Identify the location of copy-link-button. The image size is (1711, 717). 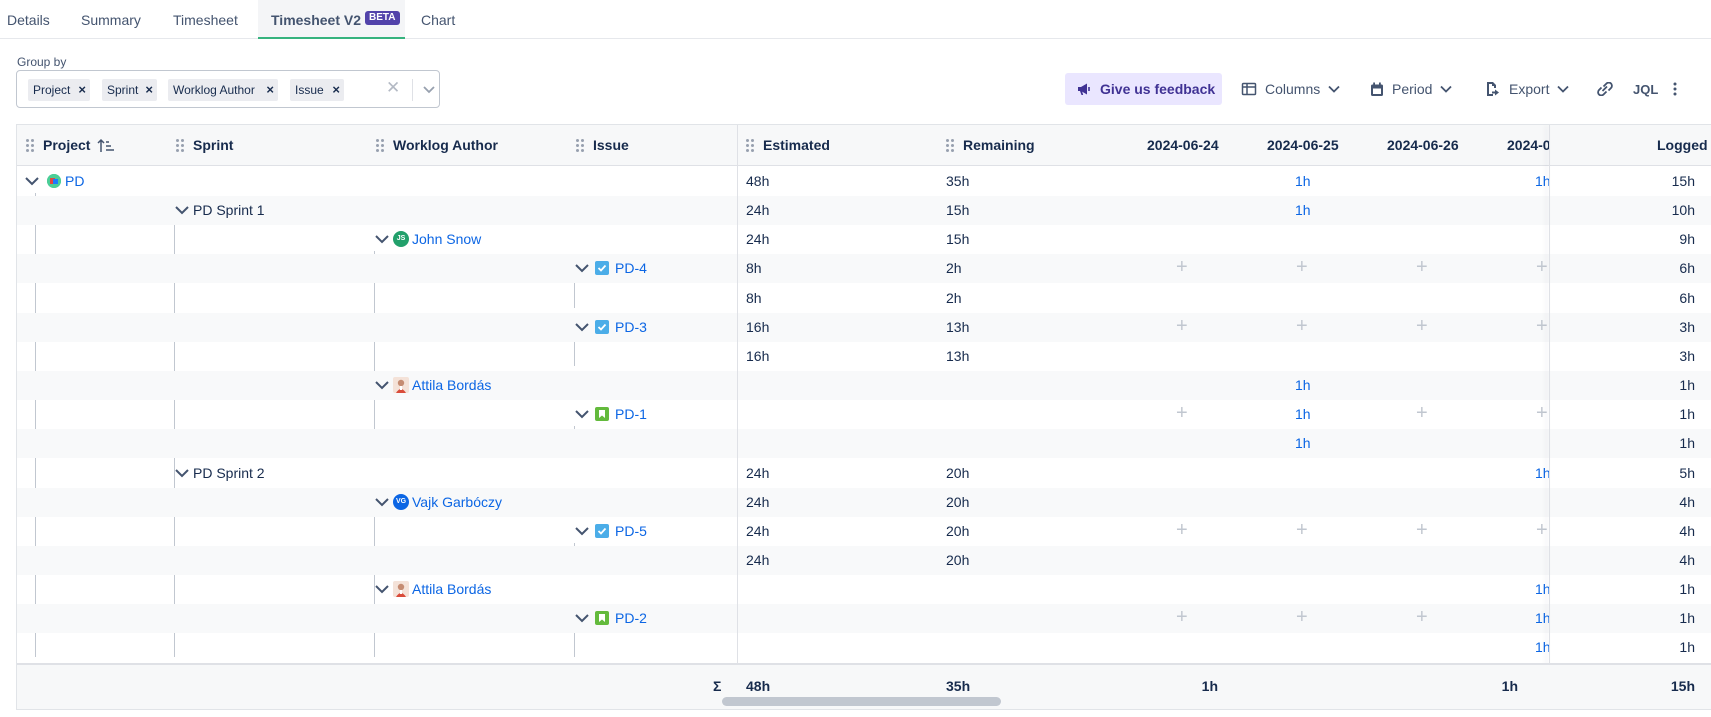
(1605, 89).